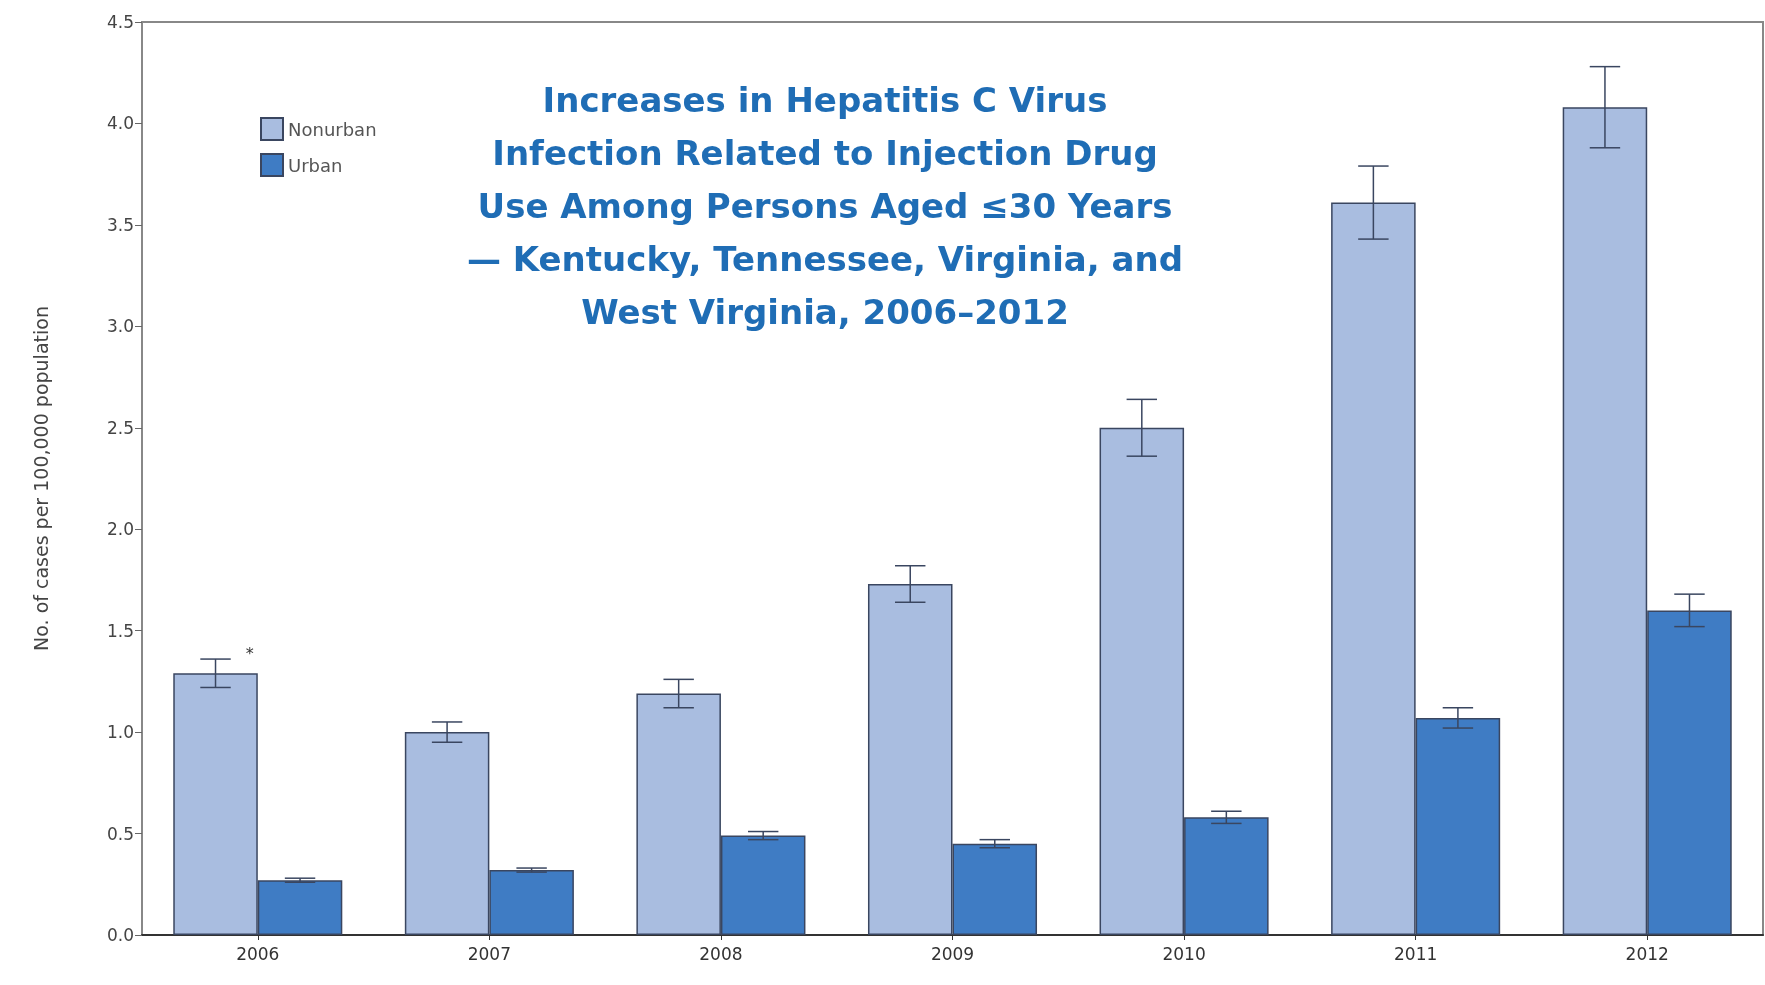  What do you see at coordinates (249, 653) in the screenshot?
I see `annotation: *` at bounding box center [249, 653].